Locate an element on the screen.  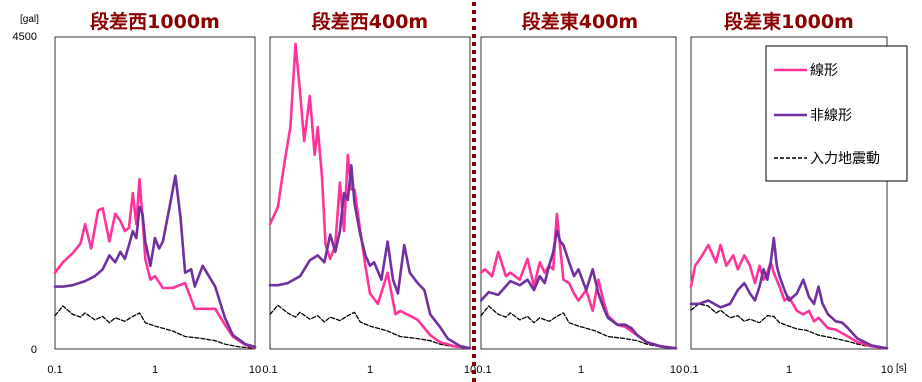
x-tick-p3-1: 1 is located at coordinates (581, 370).